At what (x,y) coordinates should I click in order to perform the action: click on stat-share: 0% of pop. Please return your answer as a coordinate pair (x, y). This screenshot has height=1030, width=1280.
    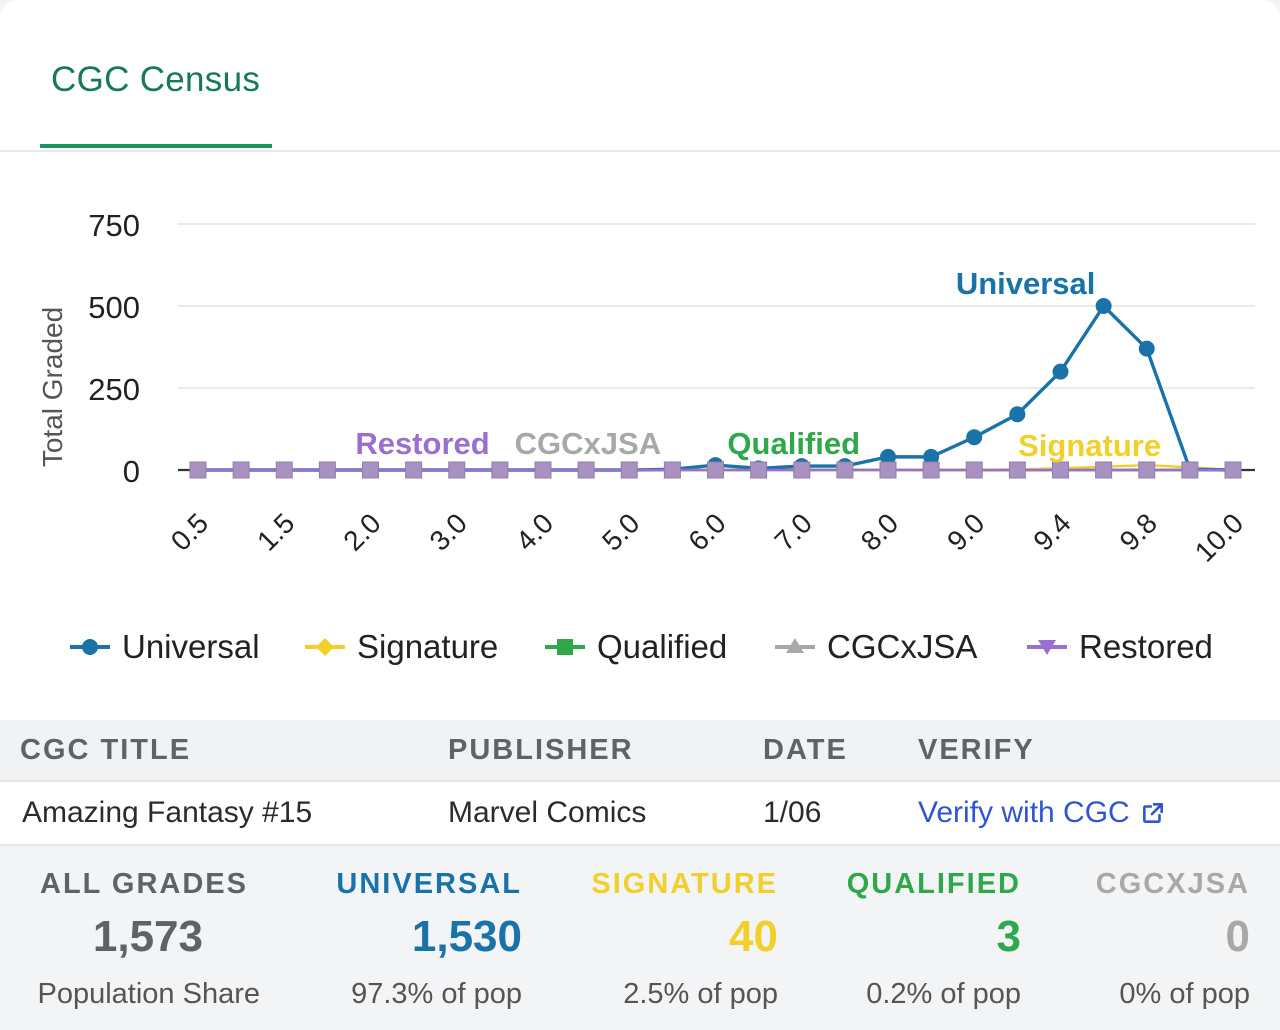
    Looking at the image, I should click on (1184, 994).